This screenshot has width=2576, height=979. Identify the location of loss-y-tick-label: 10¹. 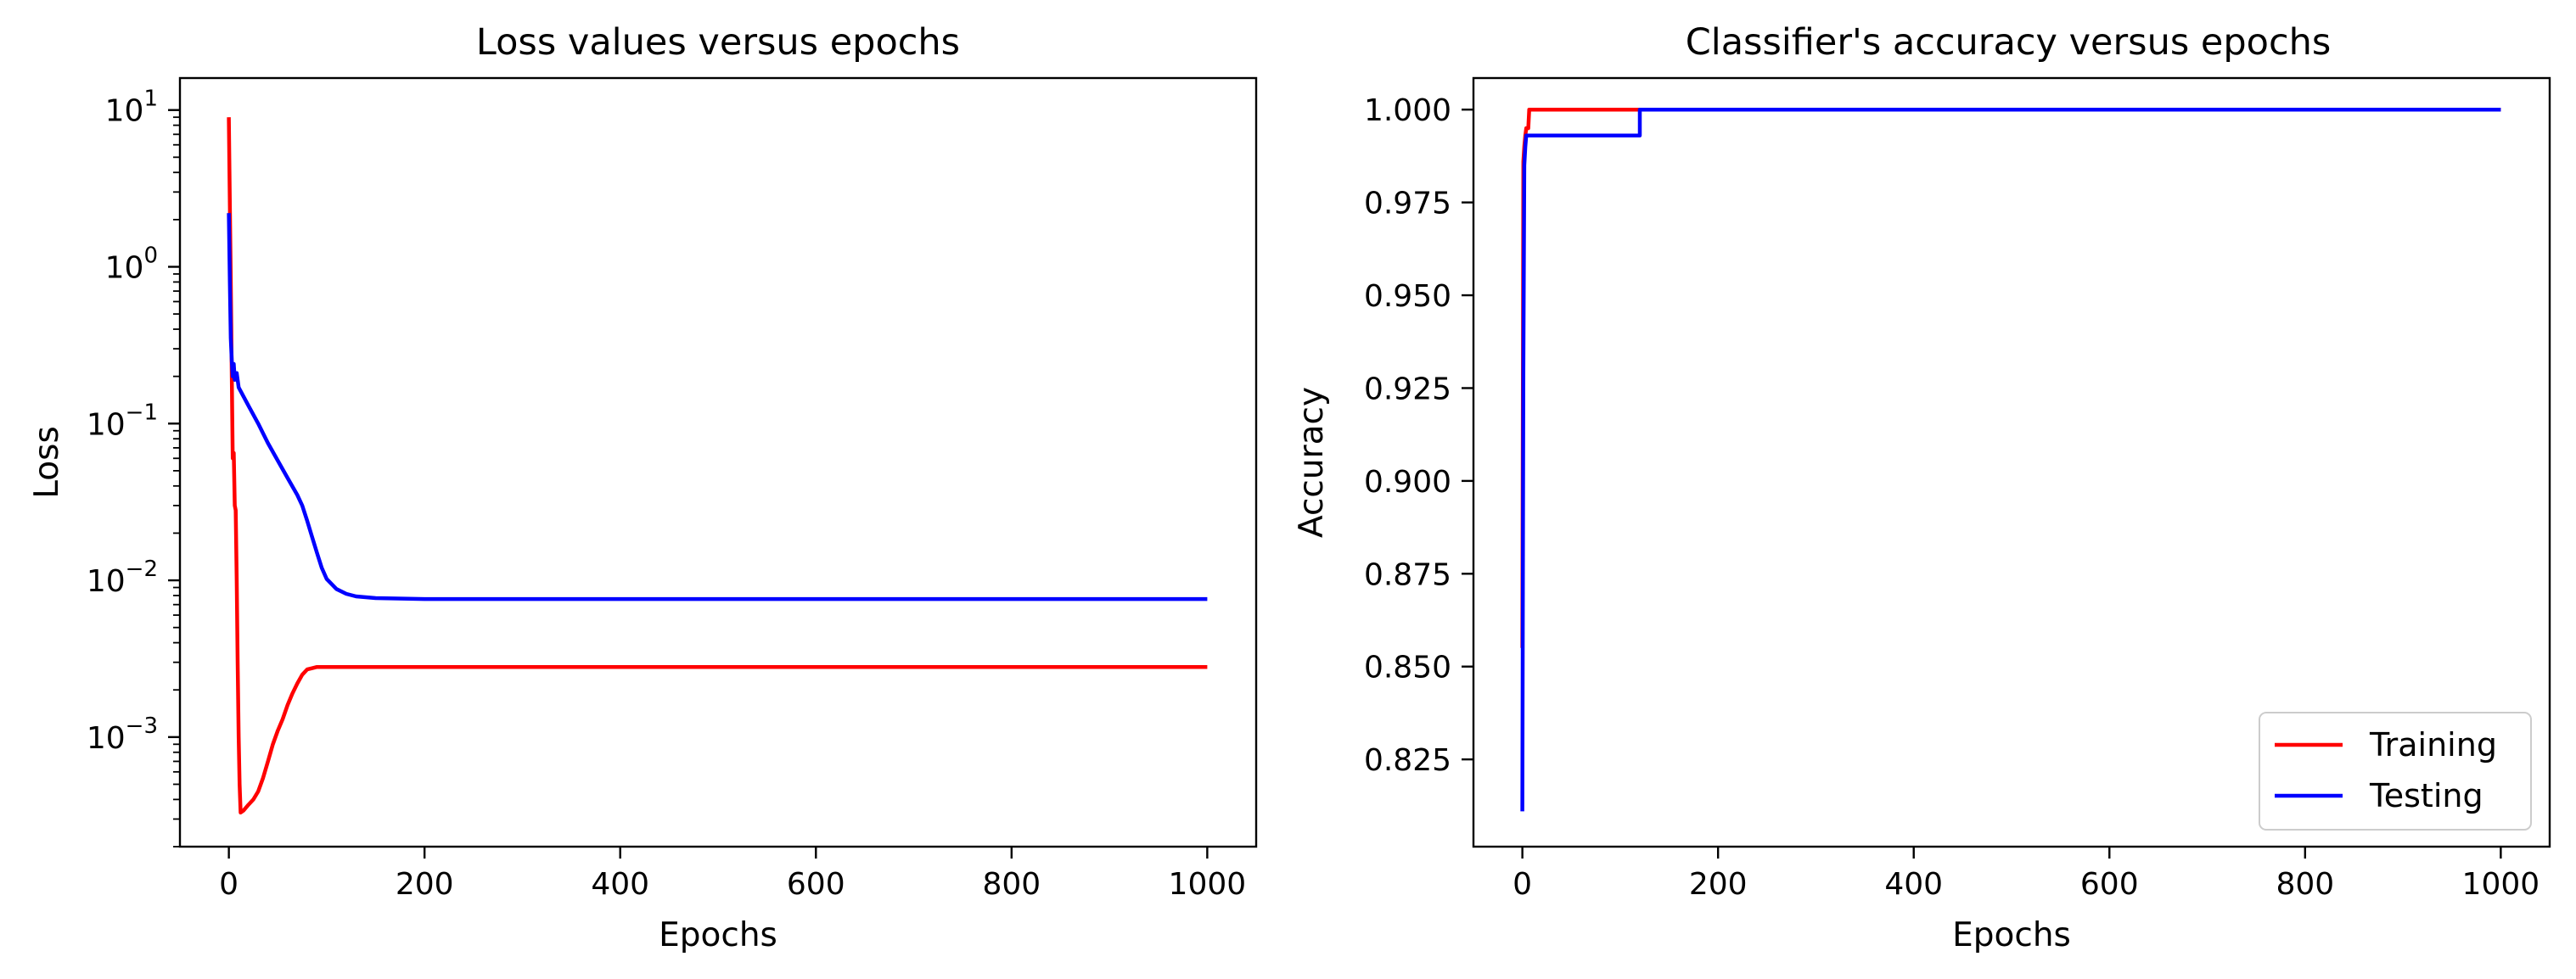
(131, 108).